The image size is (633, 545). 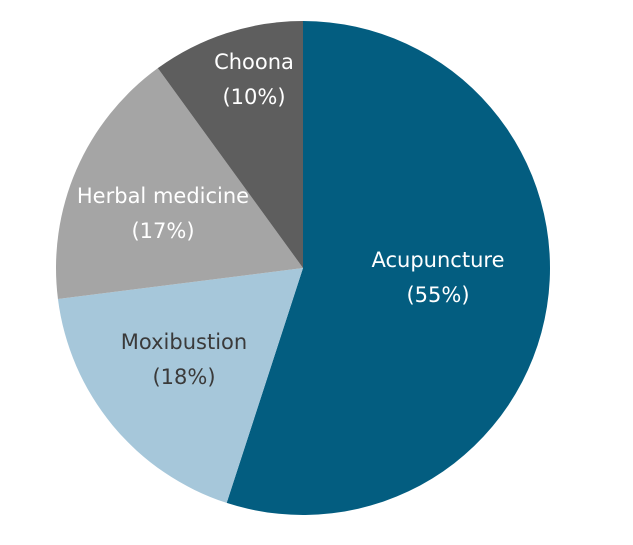 I want to click on slice-percent-acupuncture: (55%), so click(x=437, y=295).